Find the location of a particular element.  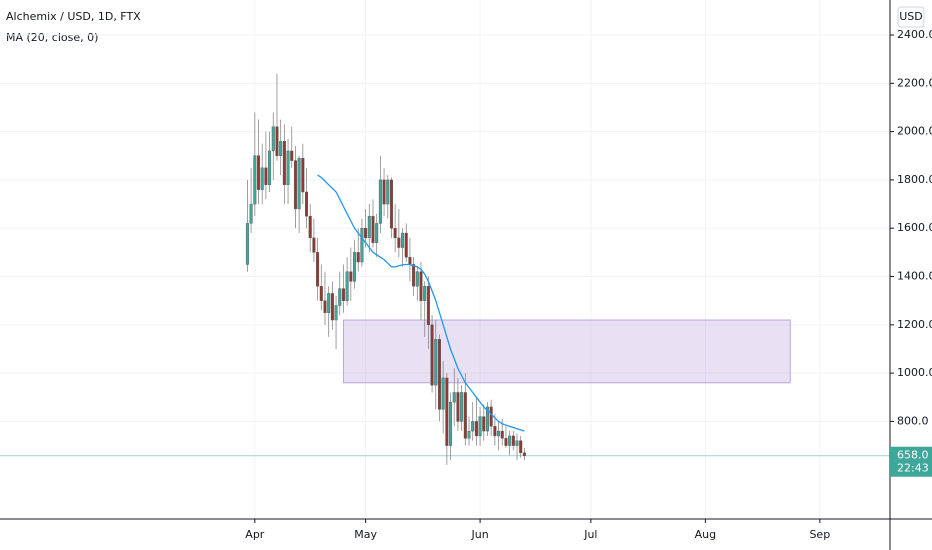

currency-button is located at coordinates (911, 17).